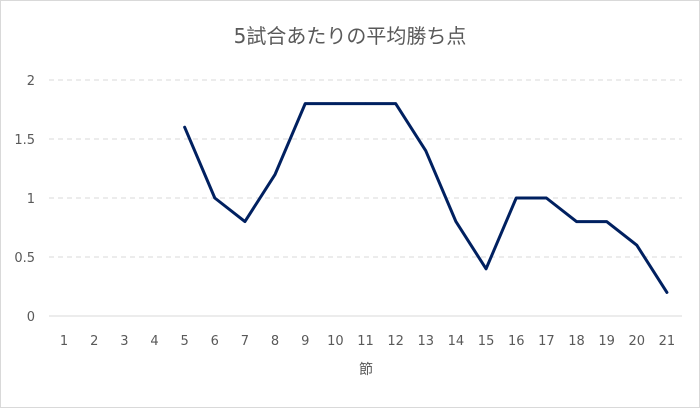 This screenshot has height=408, width=700. What do you see at coordinates (667, 341) in the screenshot?
I see `x-tick-label: 21` at bounding box center [667, 341].